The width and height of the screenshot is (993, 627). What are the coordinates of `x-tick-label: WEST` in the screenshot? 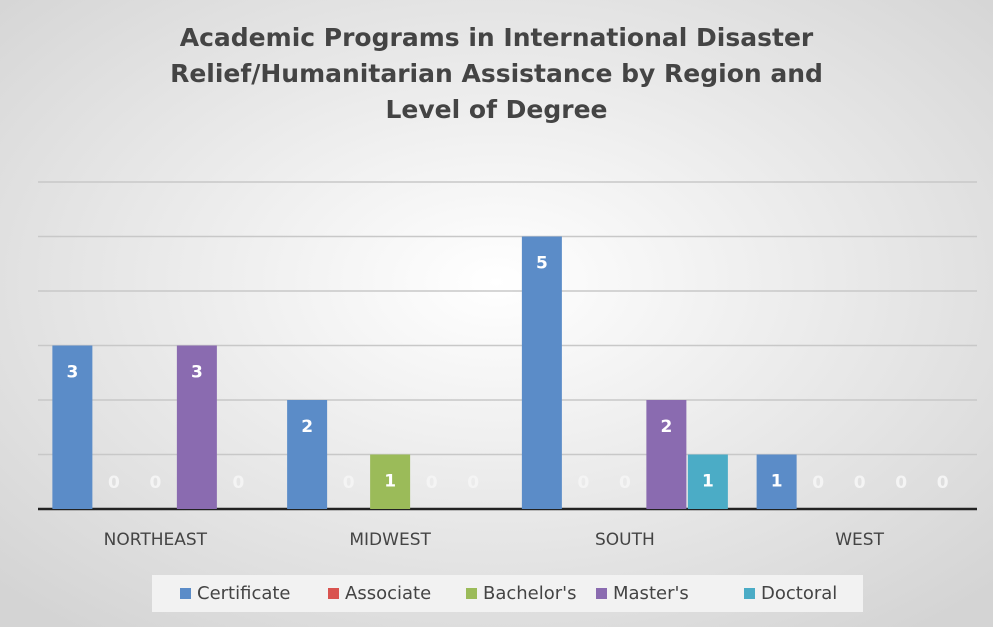 It's located at (859, 540).